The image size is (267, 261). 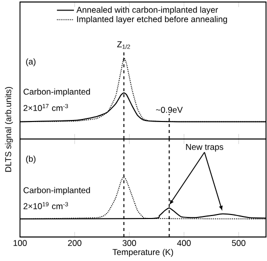 What do you see at coordinates (184, 243) in the screenshot?
I see `x-tick-label: 400` at bounding box center [184, 243].